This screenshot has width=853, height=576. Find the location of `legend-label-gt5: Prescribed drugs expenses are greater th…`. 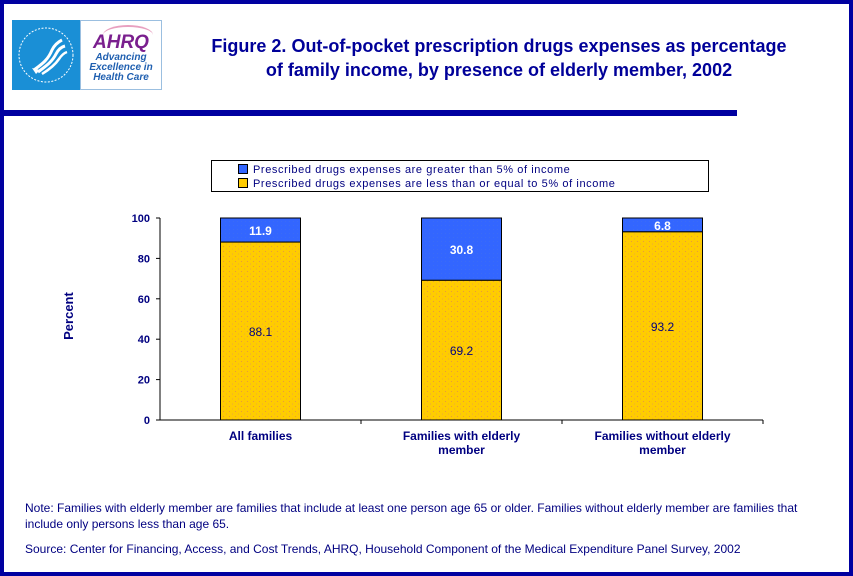

legend-label-gt5: Prescribed drugs expenses are greater th… is located at coordinates (412, 170).